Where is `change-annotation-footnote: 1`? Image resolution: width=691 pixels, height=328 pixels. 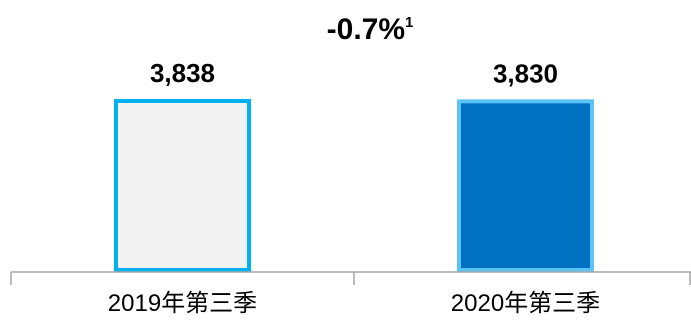 change-annotation-footnote: 1 is located at coordinates (409, 22).